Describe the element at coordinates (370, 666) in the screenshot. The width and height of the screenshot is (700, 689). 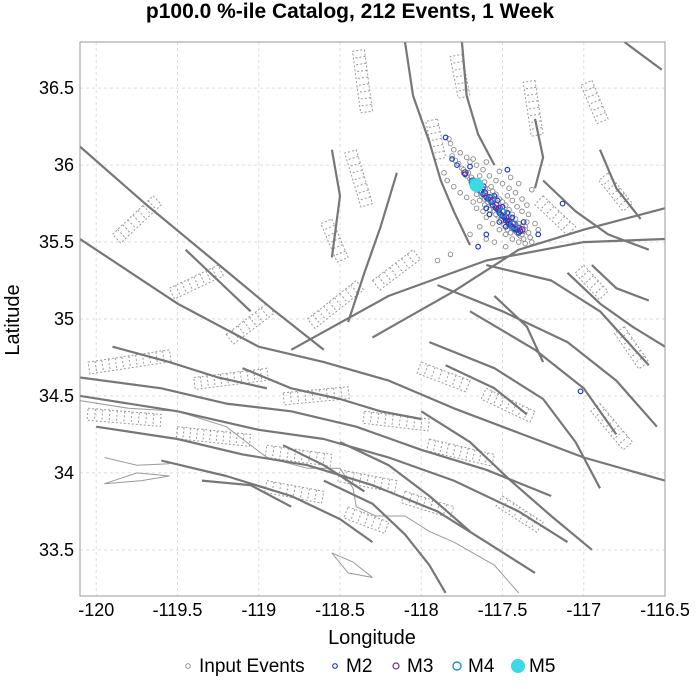
I see `legend: Input Events M2 M3 M4 M5` at that location.